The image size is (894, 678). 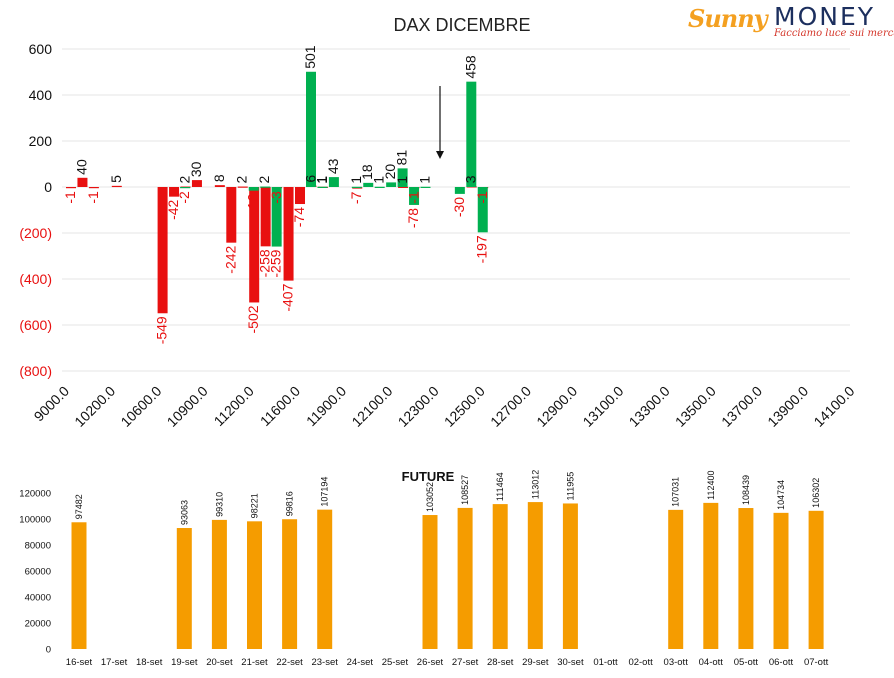 I want to click on bottom-x-tick-label: 19-set, so click(x=184, y=662).